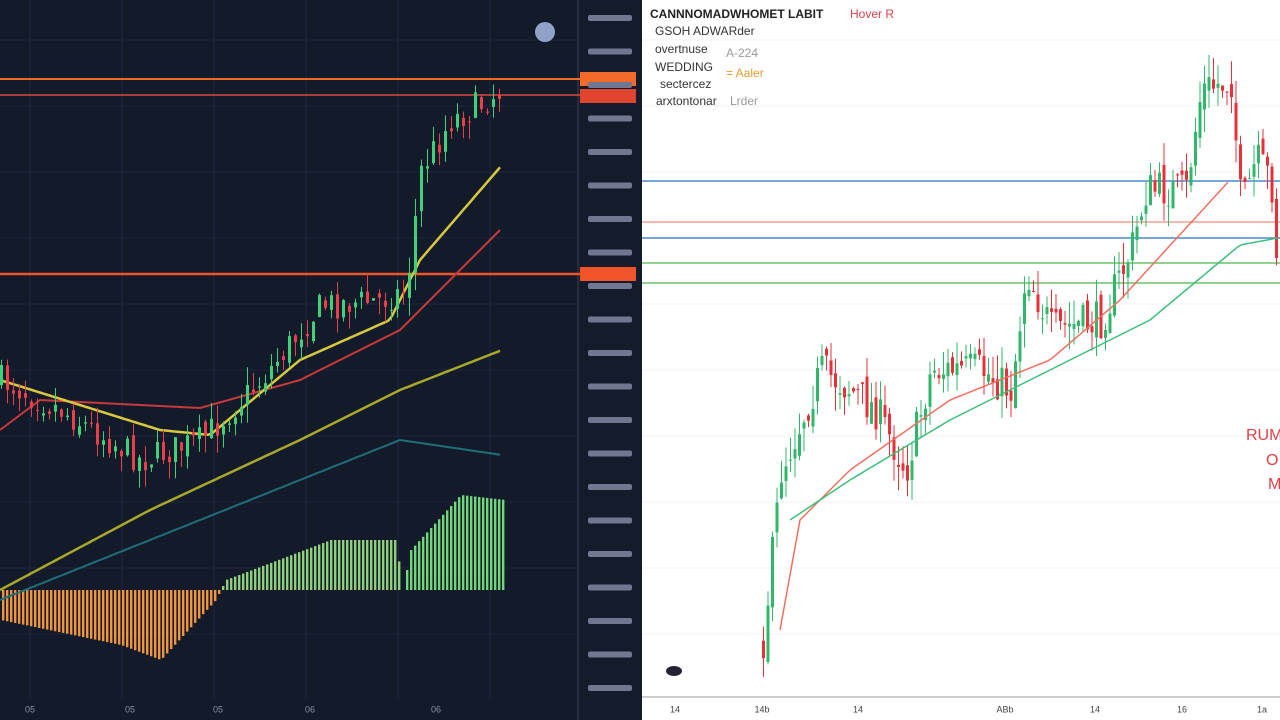 The width and height of the screenshot is (1280, 720). Describe the element at coordinates (250, 470) in the screenshot. I see `moving-average` at that location.